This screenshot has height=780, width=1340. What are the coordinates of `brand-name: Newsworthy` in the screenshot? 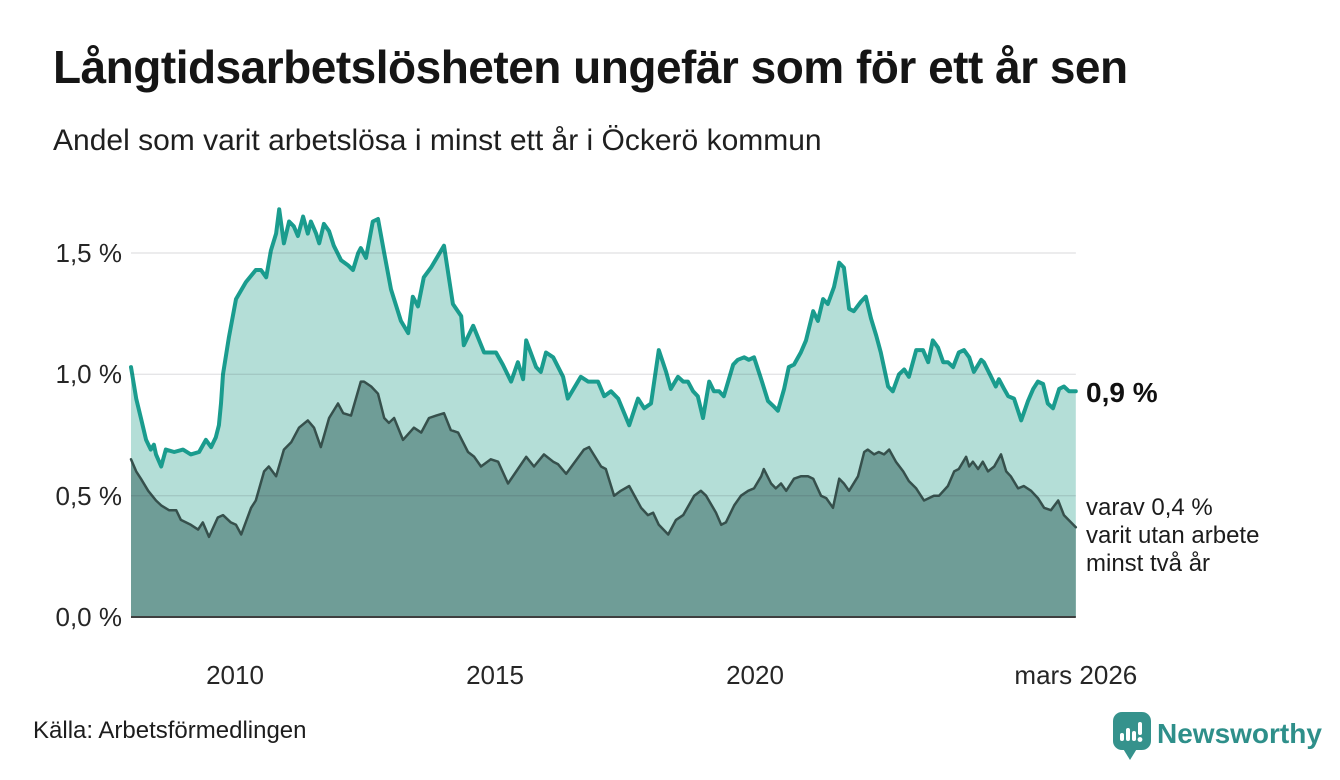 It's located at (1239, 733).